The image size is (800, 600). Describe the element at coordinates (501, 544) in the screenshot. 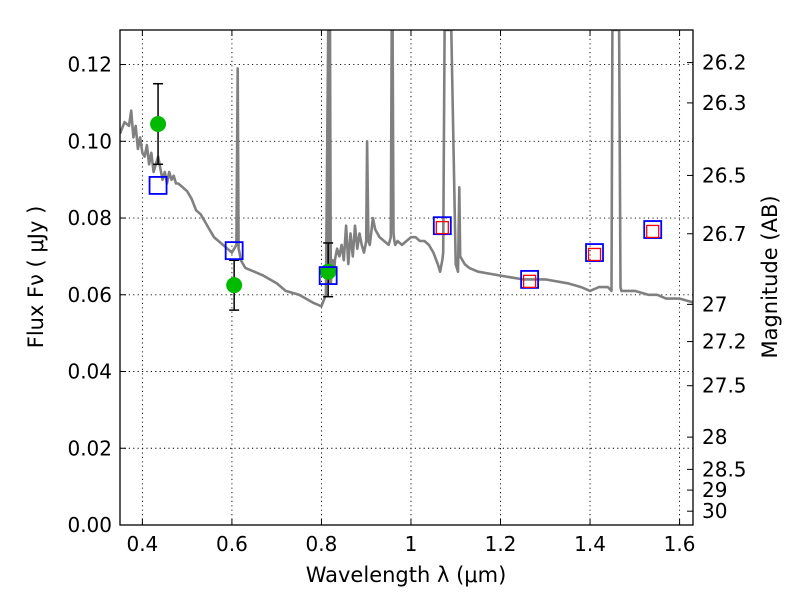

I see `x-tick-label: 1.2` at that location.